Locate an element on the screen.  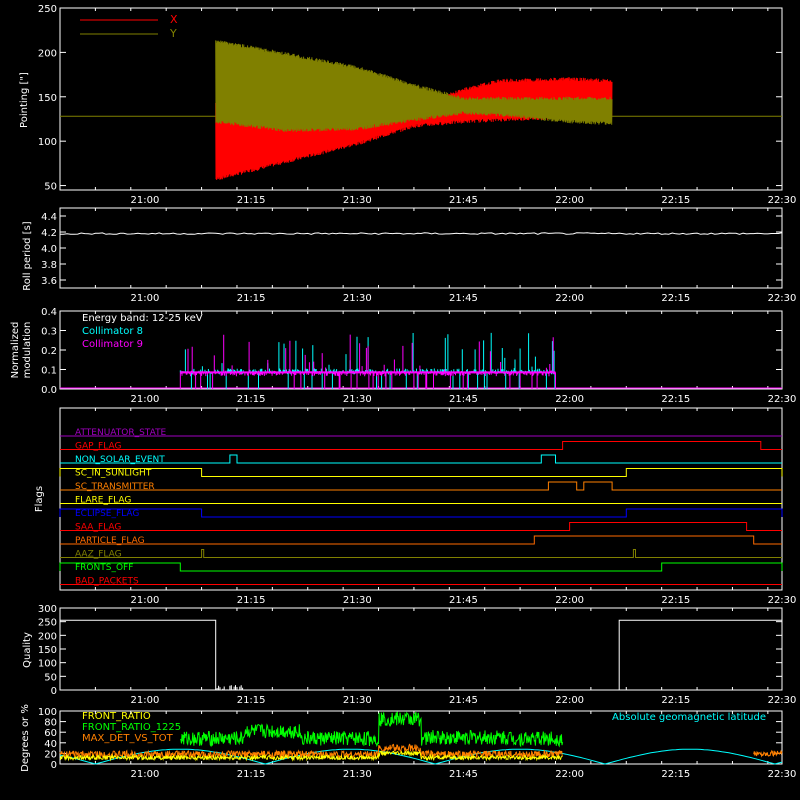
pointing-ytick-label: 250 is located at coordinates (47, 9).